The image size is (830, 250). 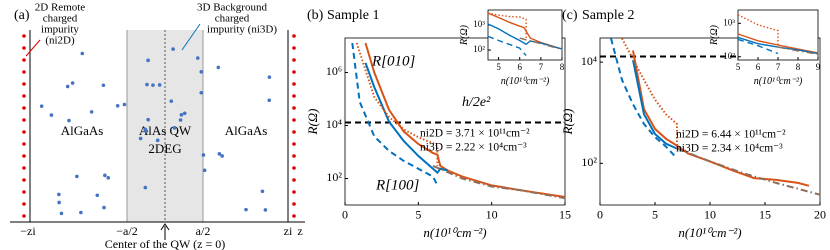 What do you see at coordinates (476, 102) in the screenshot?
I see `annotation: h/2e²` at bounding box center [476, 102].